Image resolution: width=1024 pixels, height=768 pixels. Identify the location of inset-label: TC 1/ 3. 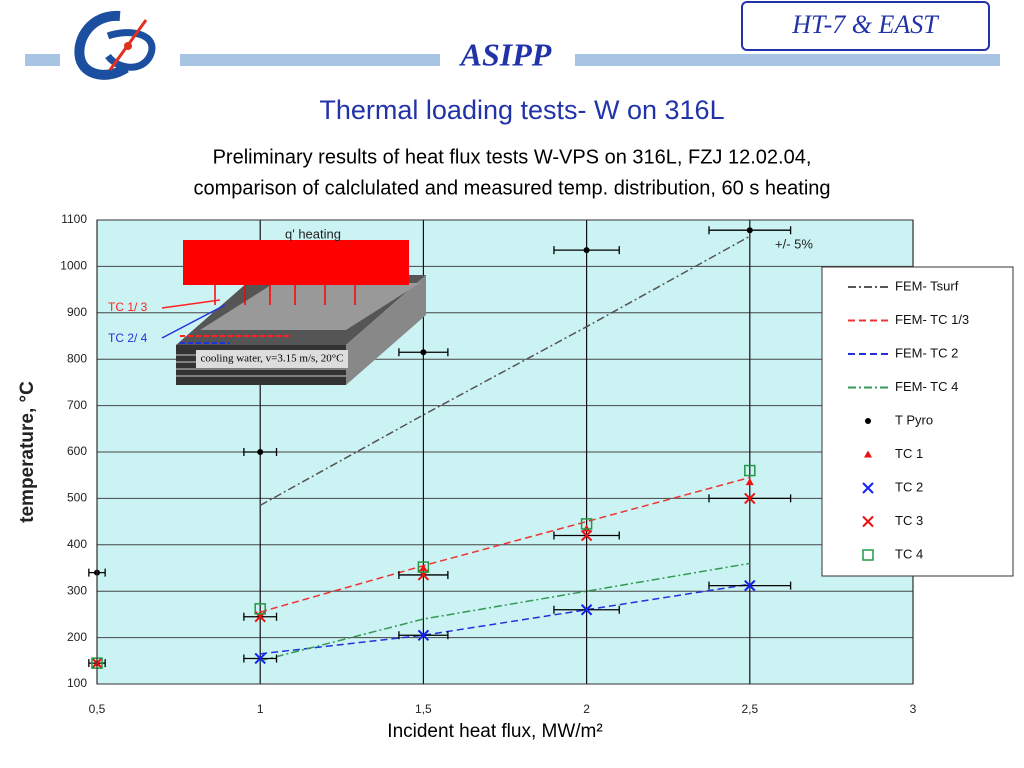
(128, 307).